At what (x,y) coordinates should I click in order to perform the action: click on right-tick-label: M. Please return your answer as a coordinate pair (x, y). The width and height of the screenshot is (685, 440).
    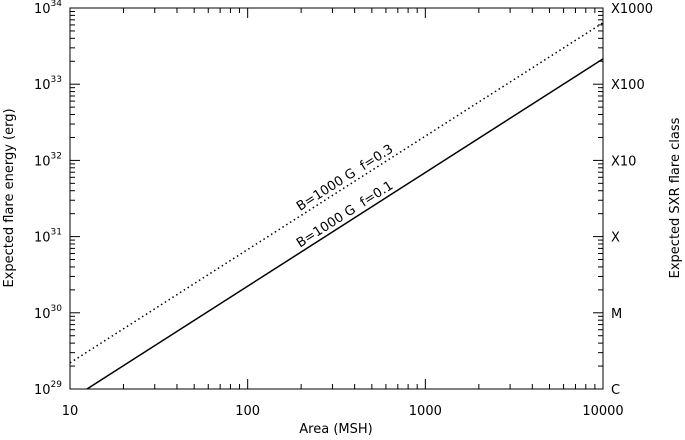
    Looking at the image, I should click on (616, 314).